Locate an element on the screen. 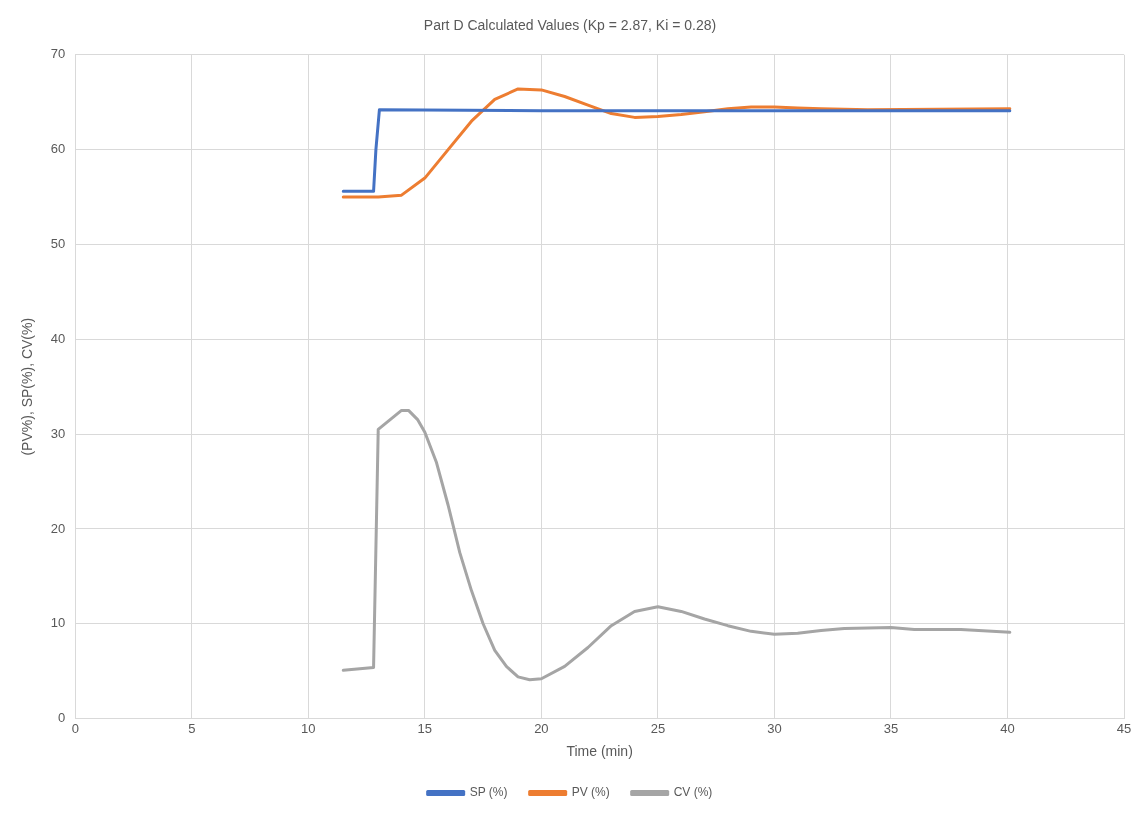 The height and width of the screenshot is (825, 1148). chart-title: Part D Calculated Values (Kp = 2.87, Ki = 0.28) is located at coordinates (570, 25).